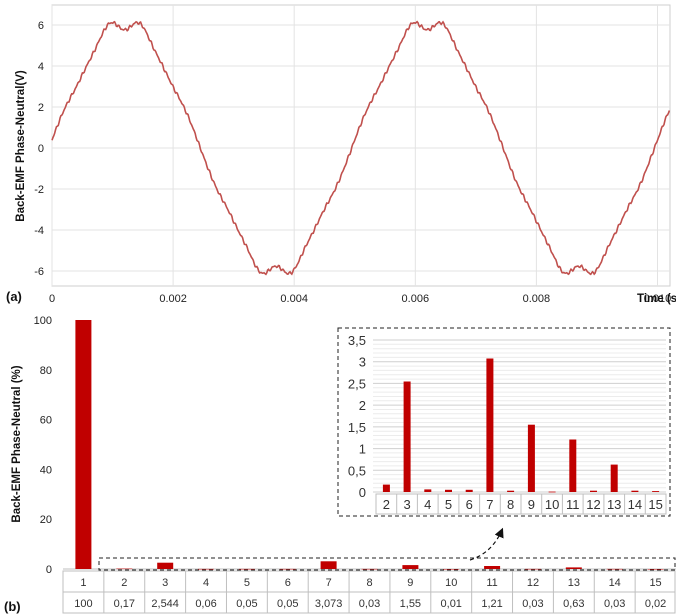  Describe the element at coordinates (329, 583) in the screenshot. I see `category-cell: 7` at that location.